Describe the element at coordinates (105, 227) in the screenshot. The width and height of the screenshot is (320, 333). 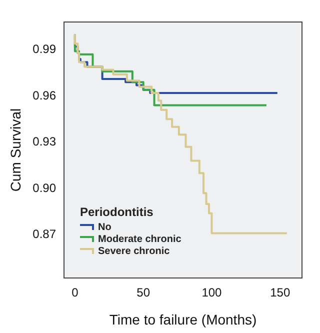
I see `legend-label: No` at that location.